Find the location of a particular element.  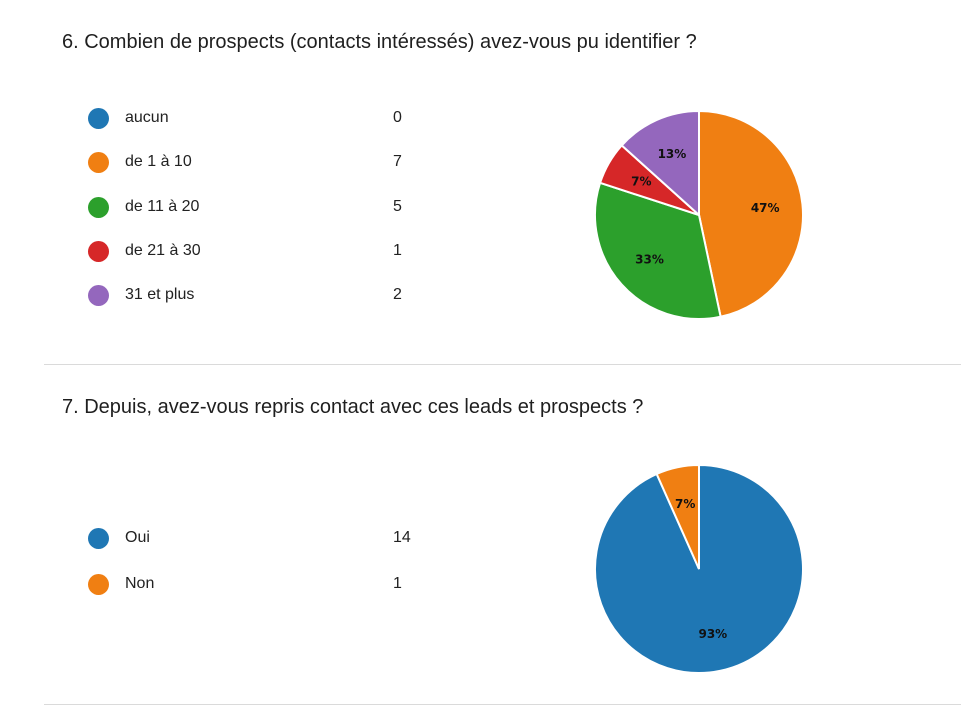

legend-count: 7 is located at coordinates (397, 161).